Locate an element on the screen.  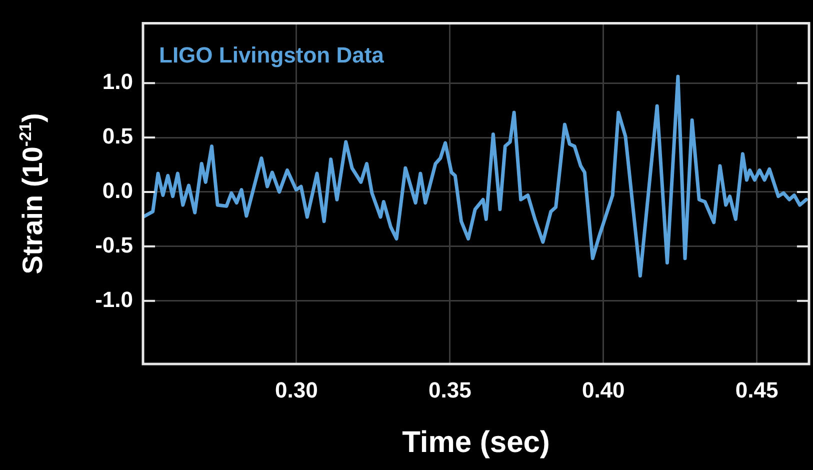
x-tick-label: 0.35 is located at coordinates (450, 389).